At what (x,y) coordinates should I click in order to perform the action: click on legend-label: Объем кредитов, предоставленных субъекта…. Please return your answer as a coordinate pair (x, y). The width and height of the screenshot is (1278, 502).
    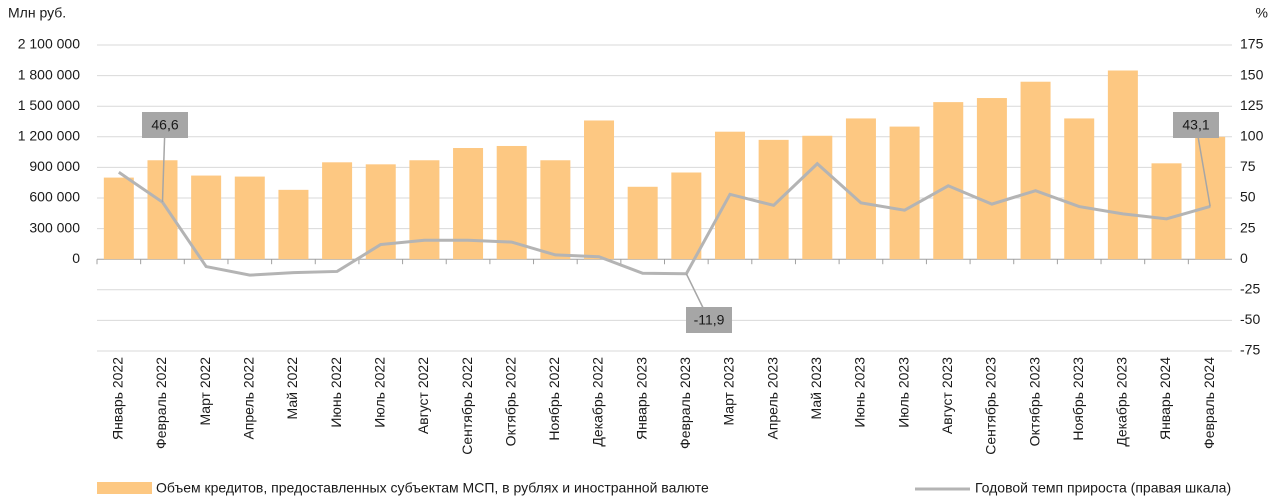
    Looking at the image, I should click on (432, 488).